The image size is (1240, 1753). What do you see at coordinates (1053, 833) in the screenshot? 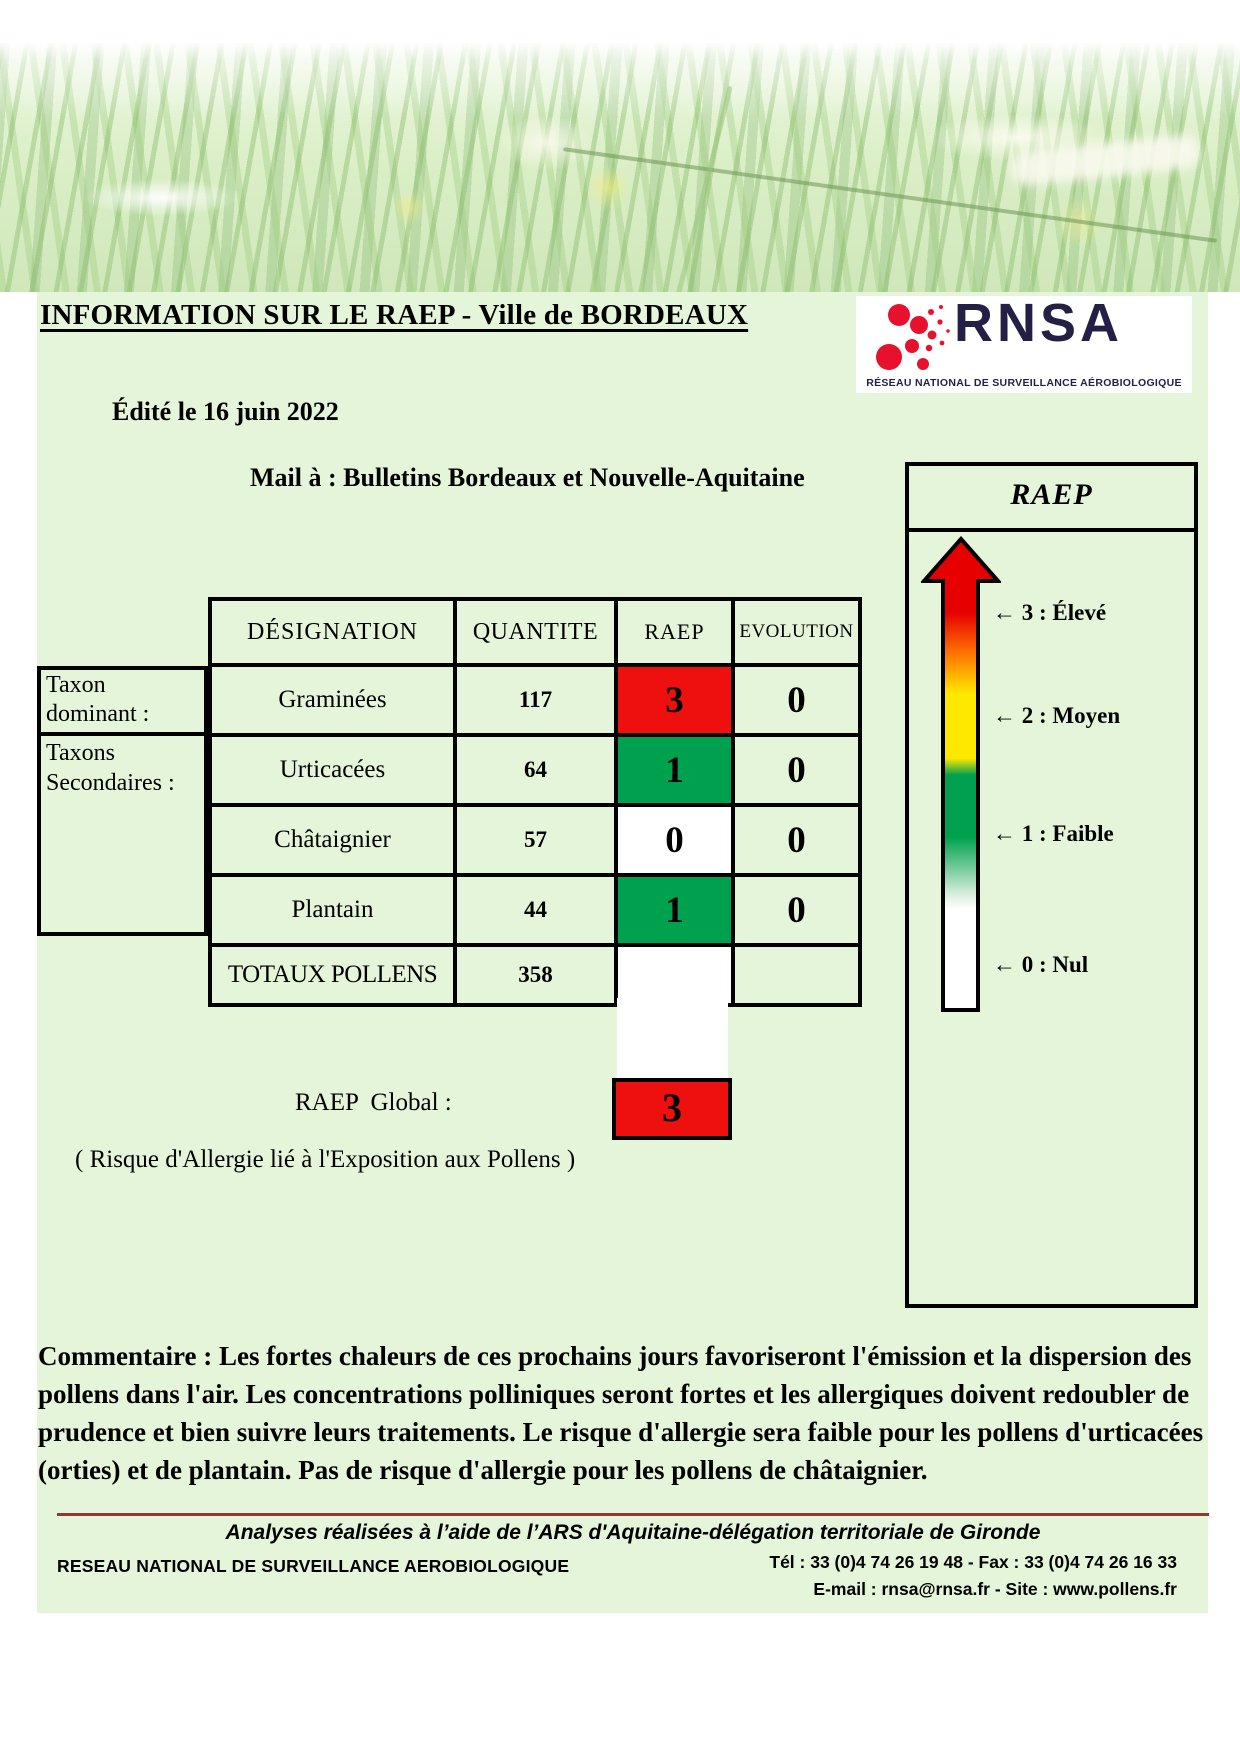
I see `scale-level-1-label: ← 1 : Faible` at bounding box center [1053, 833].